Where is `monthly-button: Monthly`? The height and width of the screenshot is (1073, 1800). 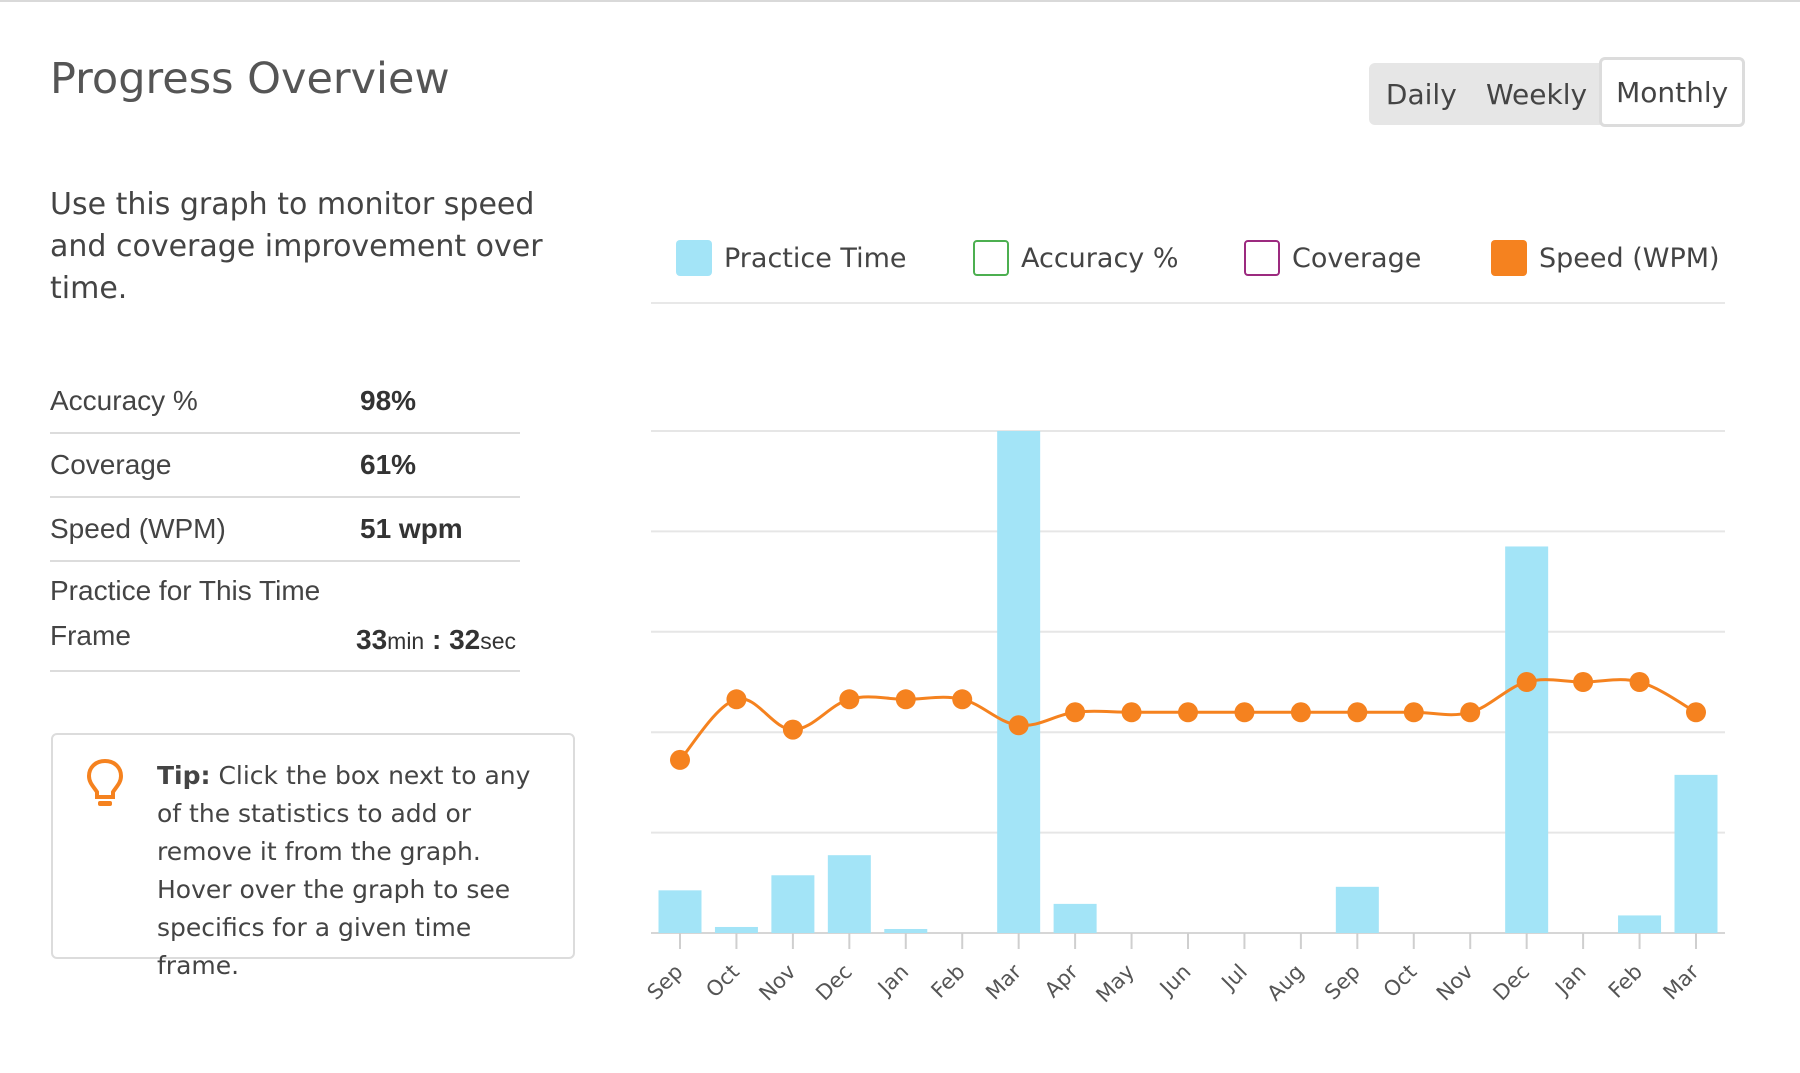 monthly-button: Monthly is located at coordinates (1672, 92).